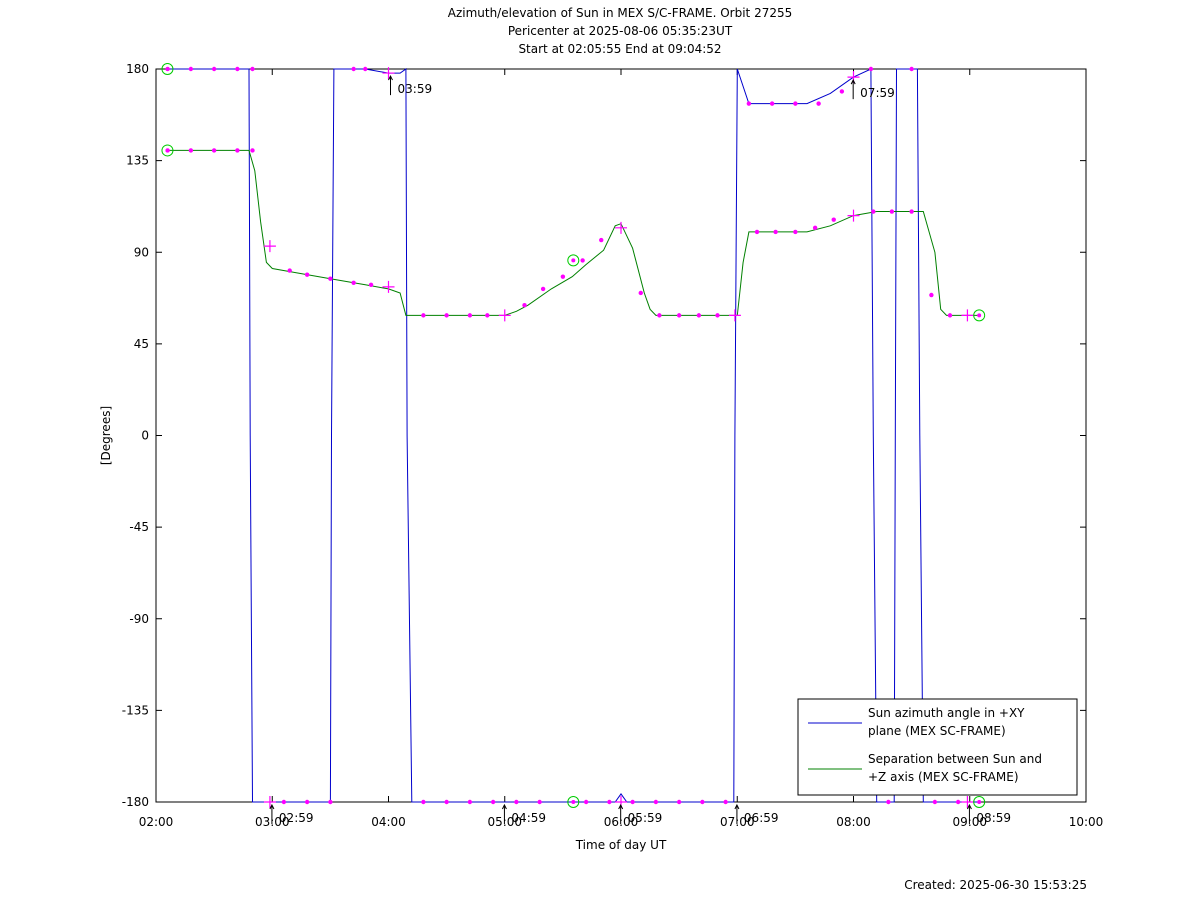 Image resolution: width=1200 pixels, height=901 pixels. I want to click on y-tick-label: 90, so click(141, 252).